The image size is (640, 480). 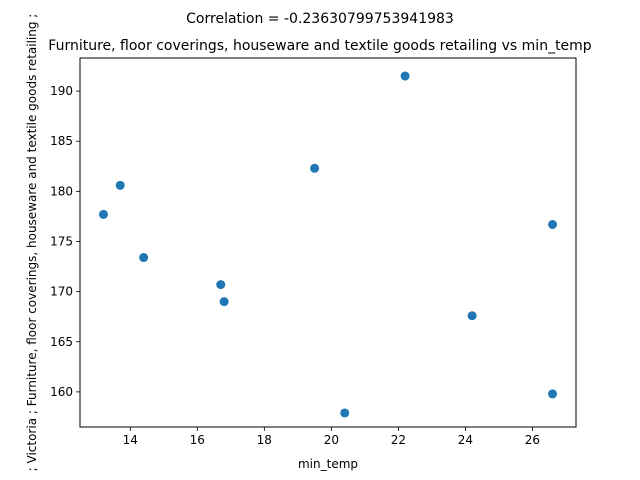 What do you see at coordinates (398, 440) in the screenshot?
I see `x-tick-label: 22` at bounding box center [398, 440].